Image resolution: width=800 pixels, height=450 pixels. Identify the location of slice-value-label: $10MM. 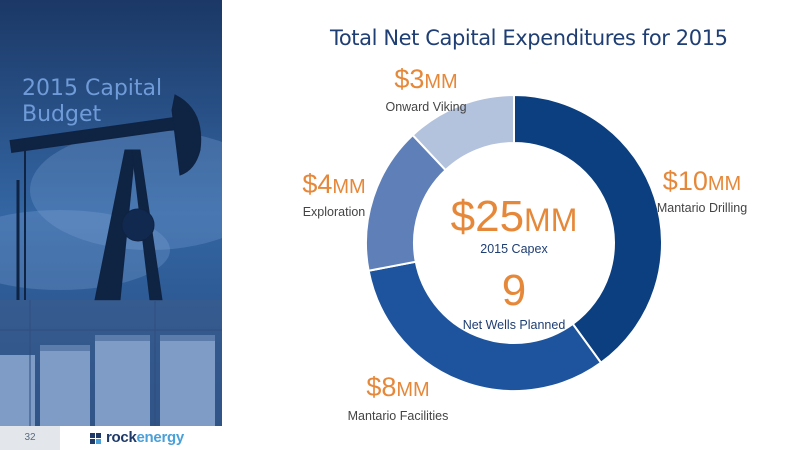
(702, 181).